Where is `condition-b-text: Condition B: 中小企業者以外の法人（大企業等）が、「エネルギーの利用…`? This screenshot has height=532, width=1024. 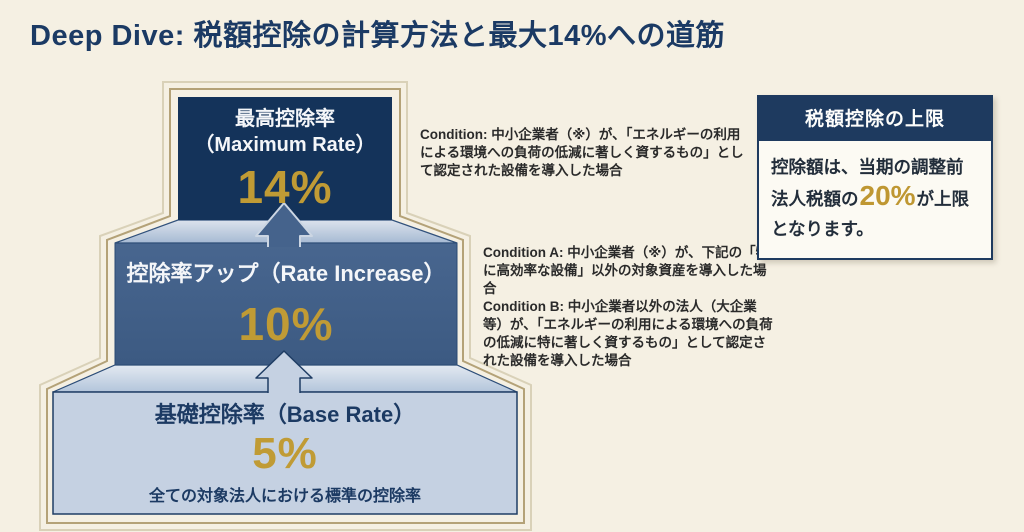
condition-b-text: Condition B: 中小企業者以外の法人（大企業等）が、「エネルギーの利用… is located at coordinates (628, 334).